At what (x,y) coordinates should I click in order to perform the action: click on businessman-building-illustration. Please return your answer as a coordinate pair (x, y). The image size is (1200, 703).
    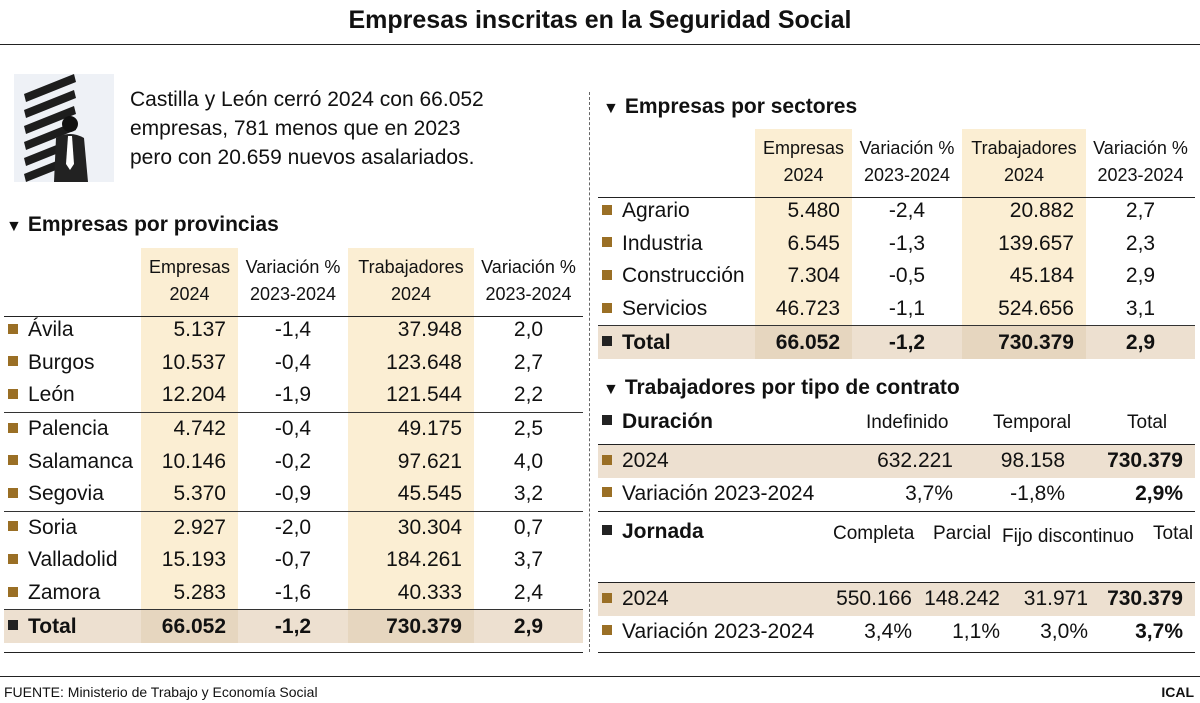
    Looking at the image, I should click on (64, 128).